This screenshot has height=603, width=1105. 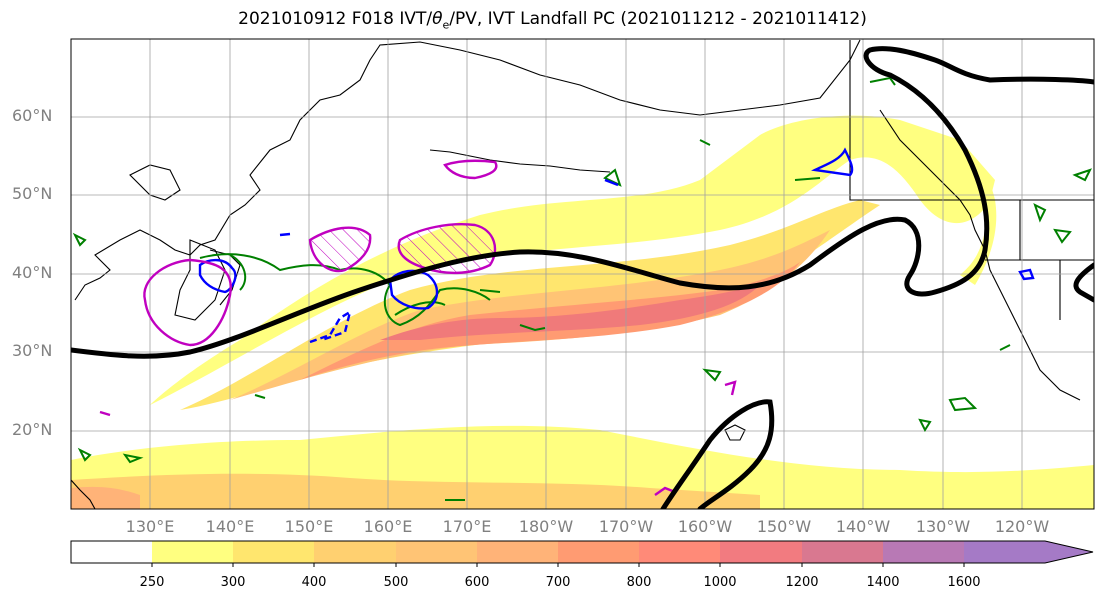 What do you see at coordinates (446, 25) in the screenshot?
I see `title-theta-subscript: e` at bounding box center [446, 25].